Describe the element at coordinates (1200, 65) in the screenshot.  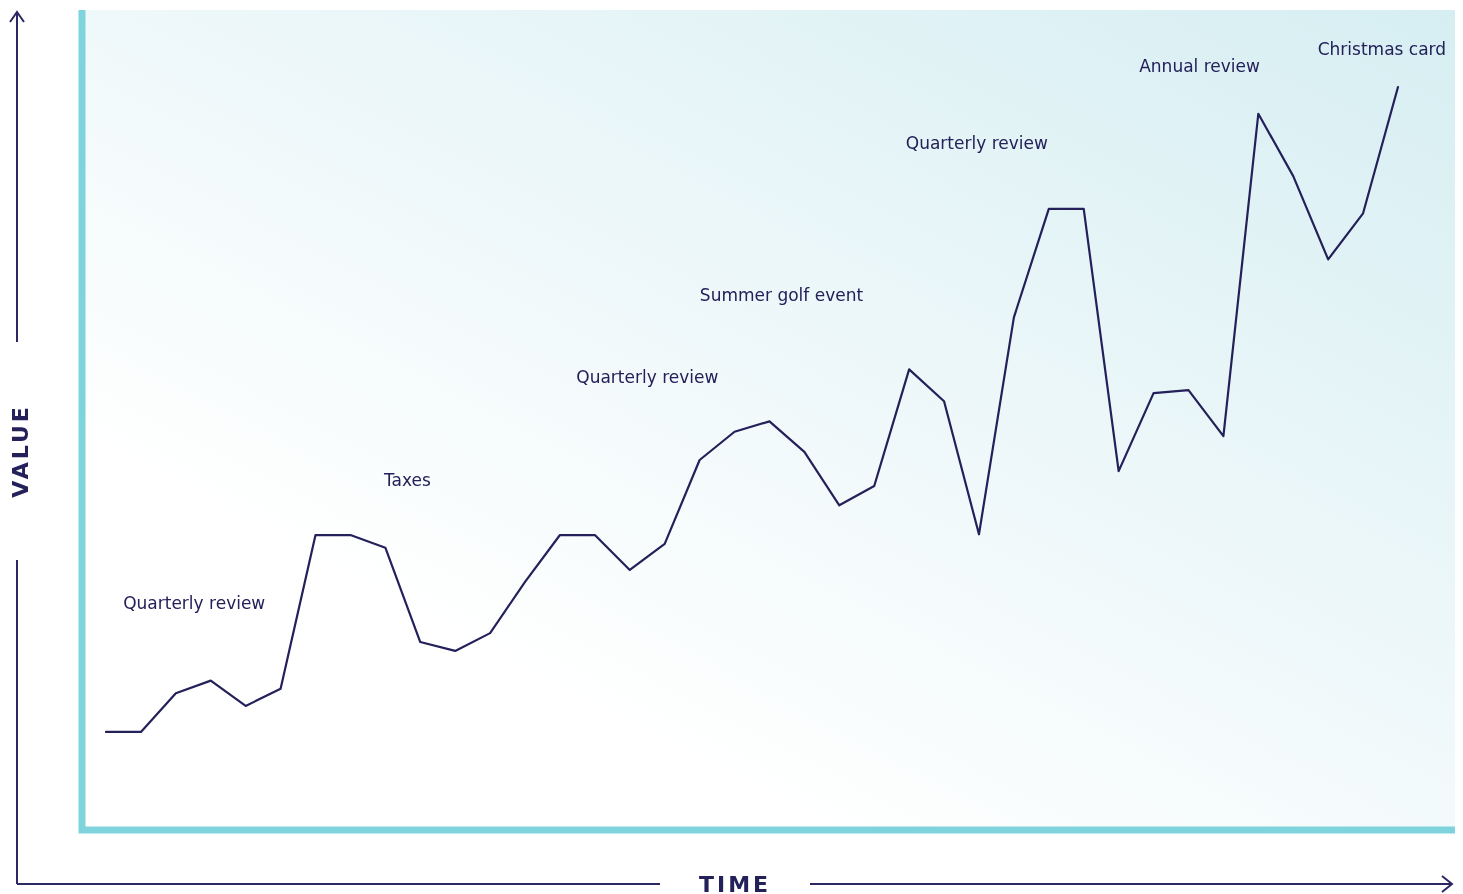
I see `text: Annual review` at that location.